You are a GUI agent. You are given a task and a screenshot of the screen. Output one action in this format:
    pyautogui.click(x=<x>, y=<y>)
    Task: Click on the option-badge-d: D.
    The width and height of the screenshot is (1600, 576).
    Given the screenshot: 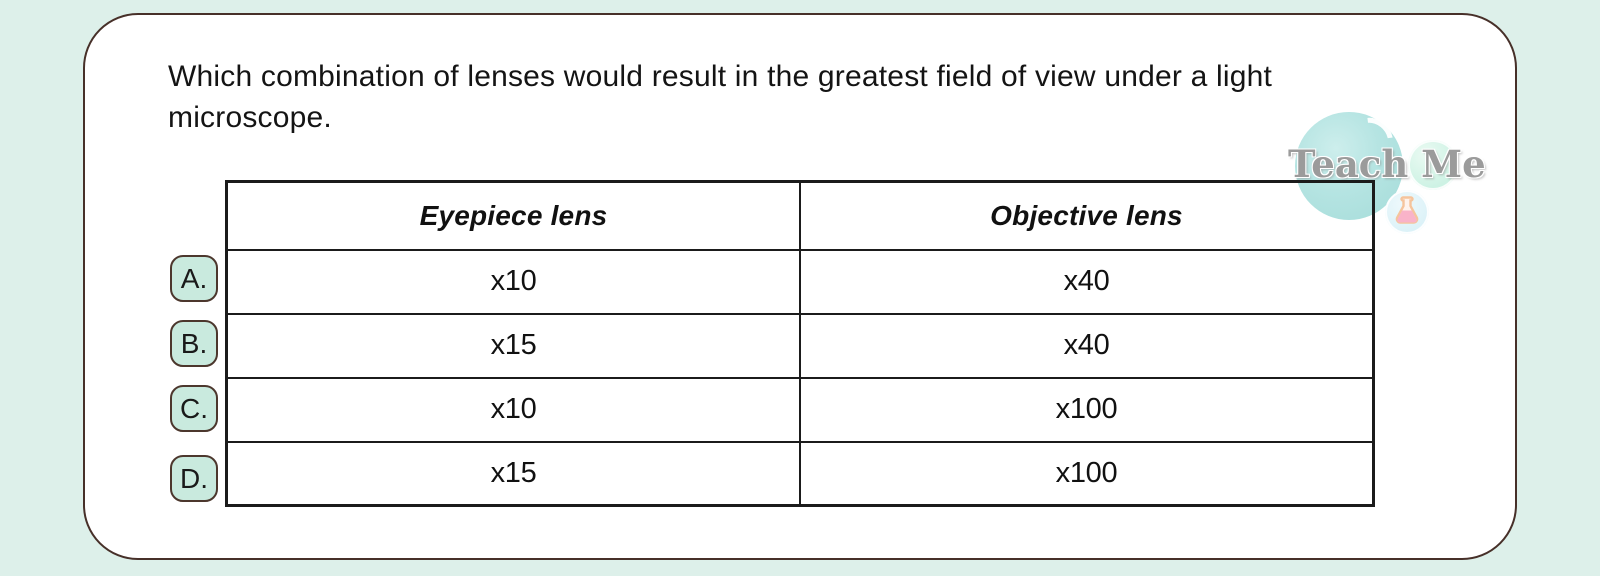 What is the action you would take?
    pyautogui.click(x=194, y=478)
    